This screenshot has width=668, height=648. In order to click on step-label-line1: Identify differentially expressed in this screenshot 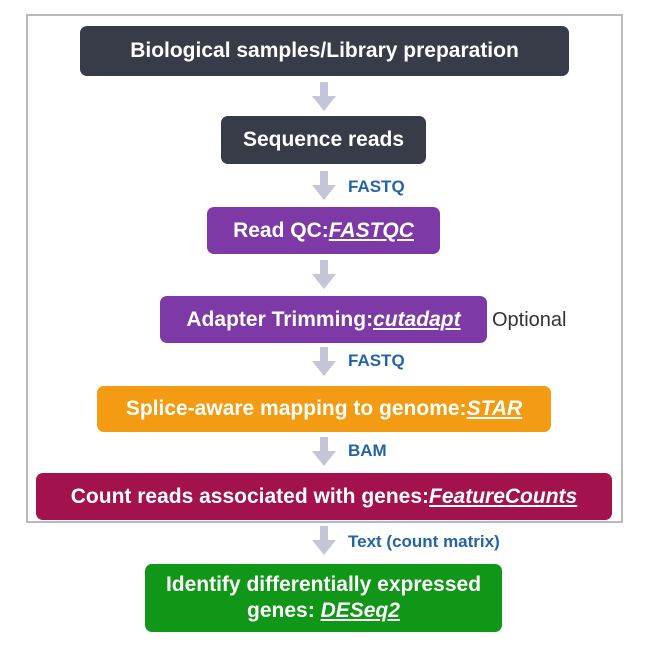, I will do `click(323, 584)`.